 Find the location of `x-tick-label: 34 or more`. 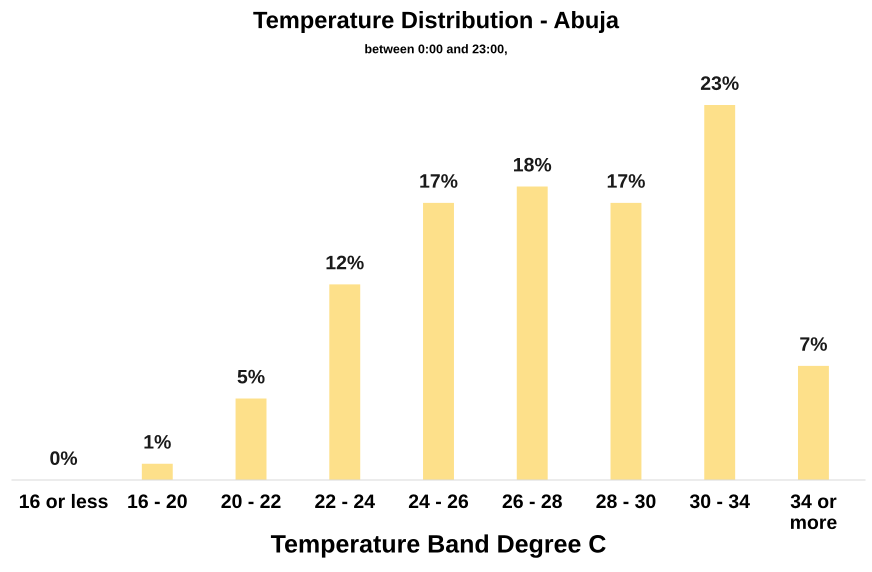

x-tick-label: 34 or more is located at coordinates (813, 512).